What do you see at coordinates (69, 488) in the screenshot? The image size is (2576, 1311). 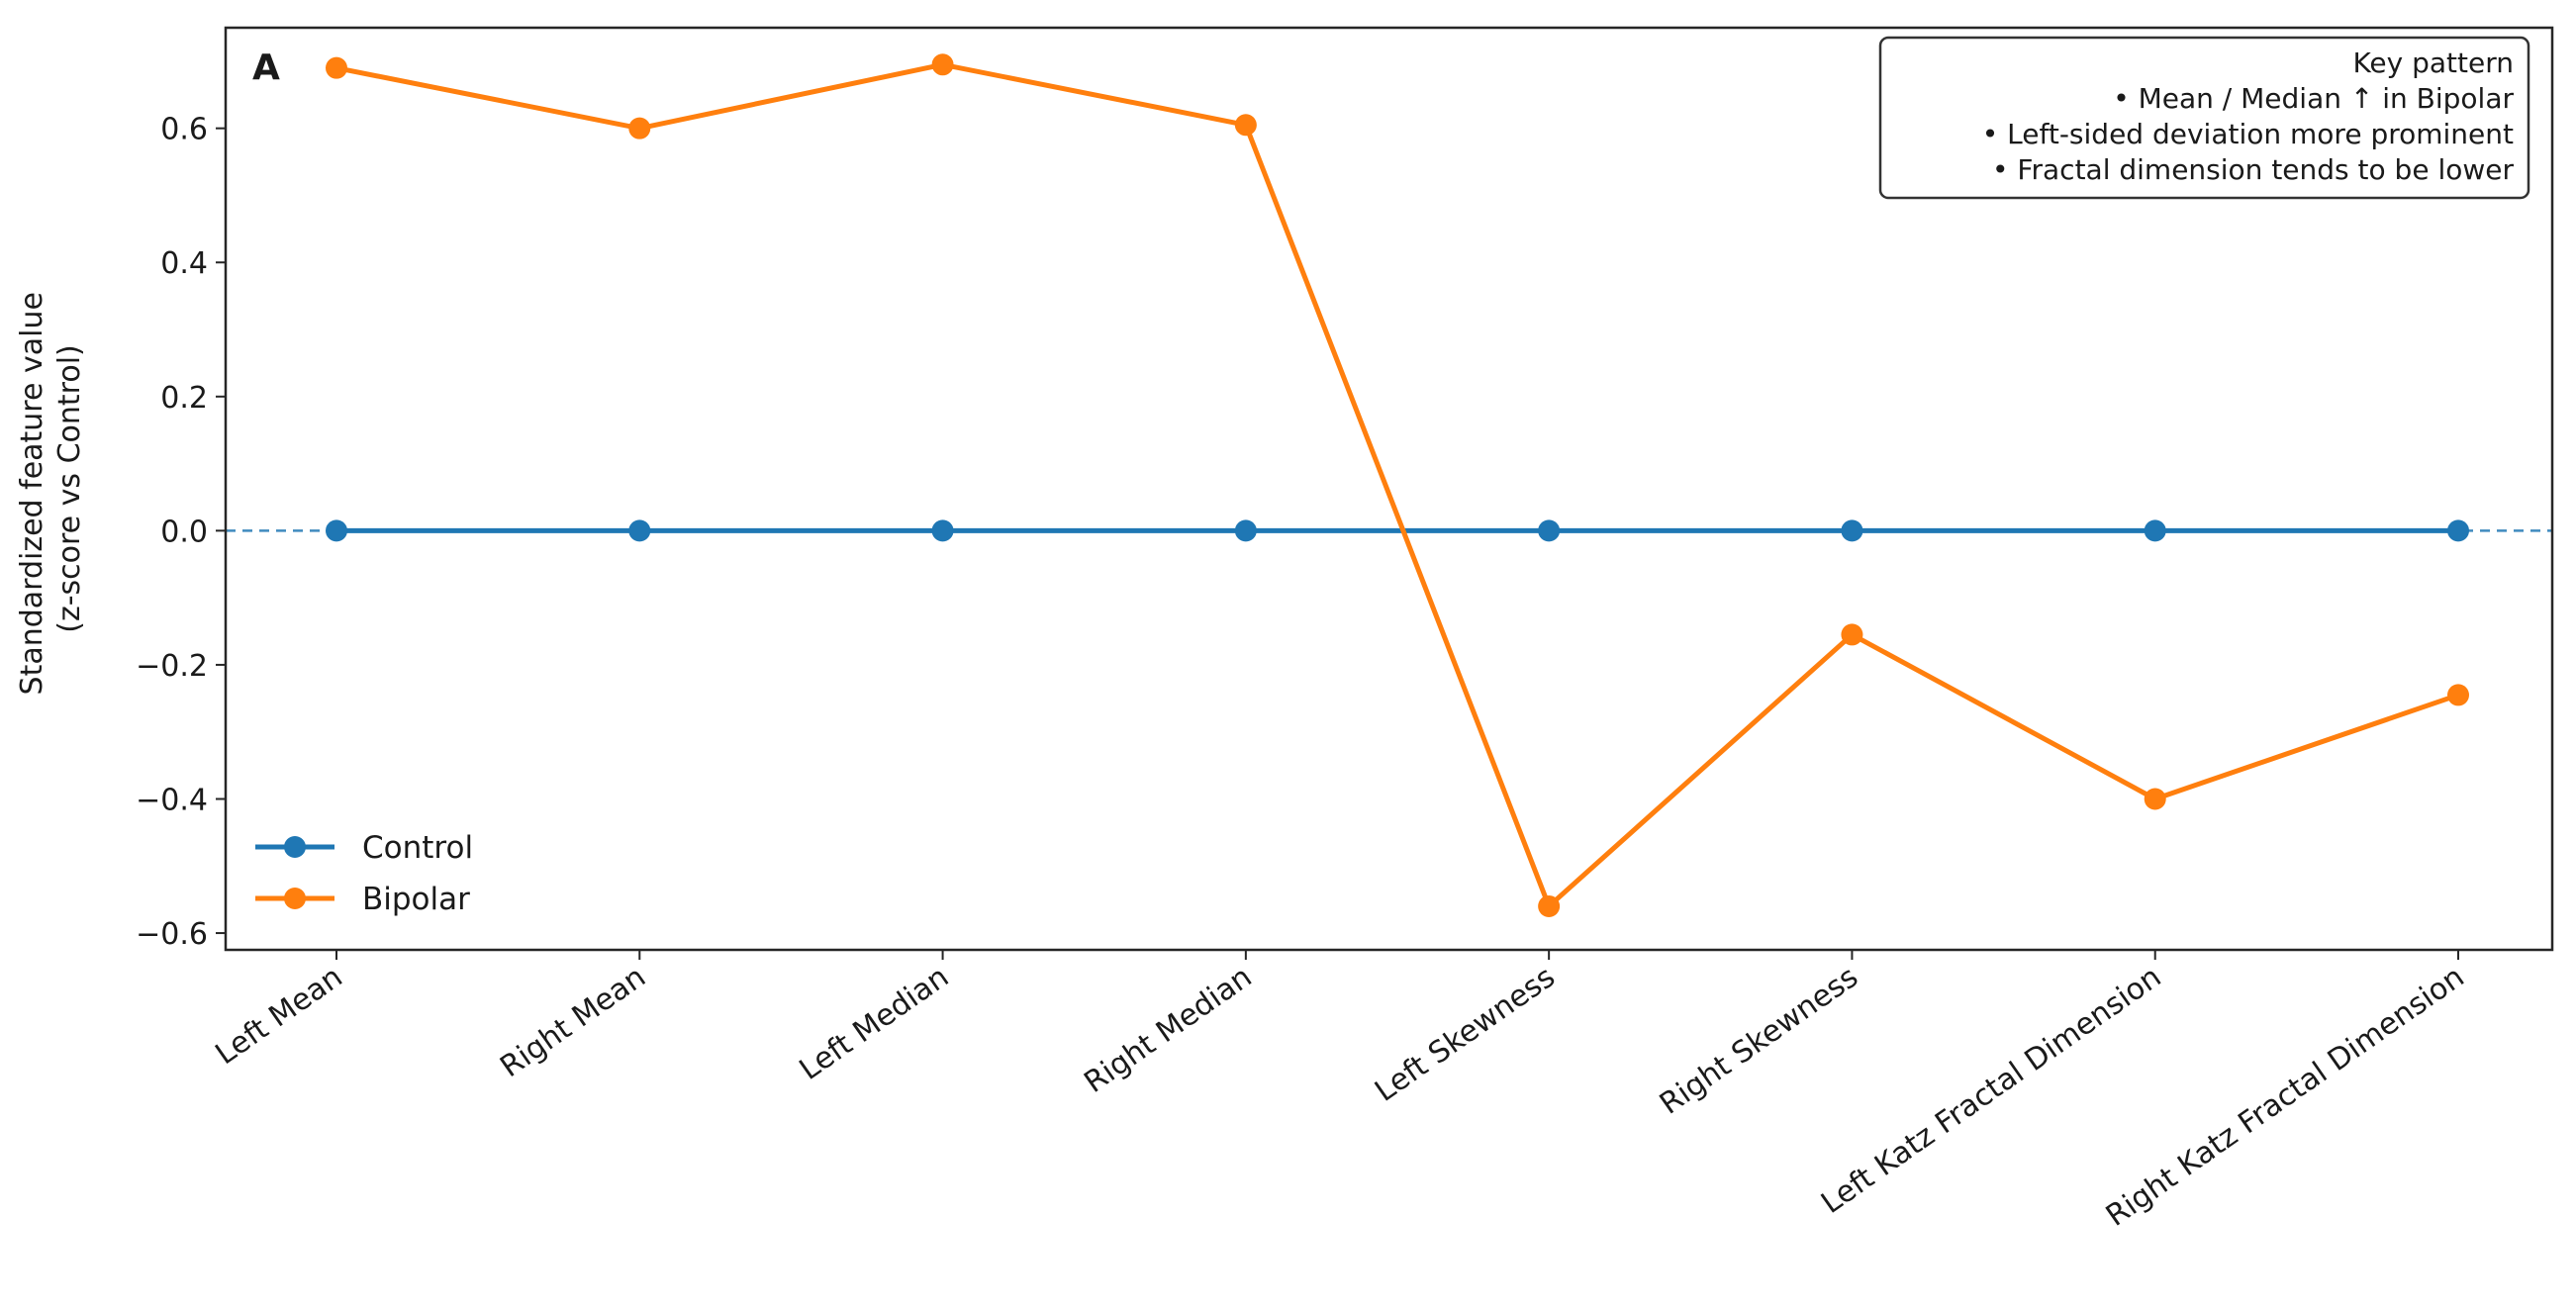 I see `y-axis-label-line-2: (z-score vs Control)` at bounding box center [69, 488].